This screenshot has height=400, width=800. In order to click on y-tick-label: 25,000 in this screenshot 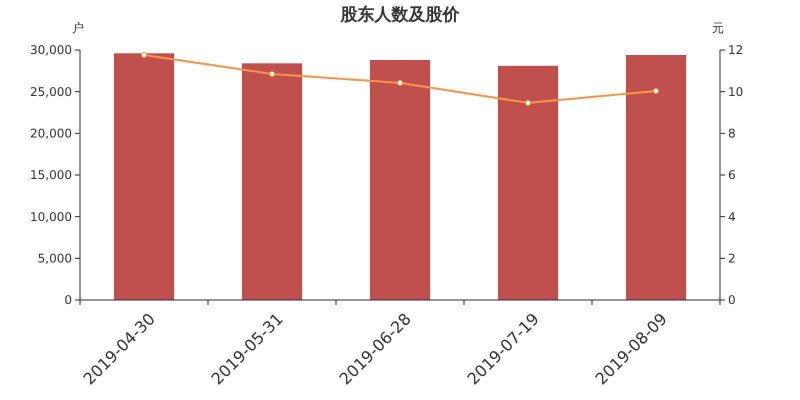, I will do `click(51, 91)`.